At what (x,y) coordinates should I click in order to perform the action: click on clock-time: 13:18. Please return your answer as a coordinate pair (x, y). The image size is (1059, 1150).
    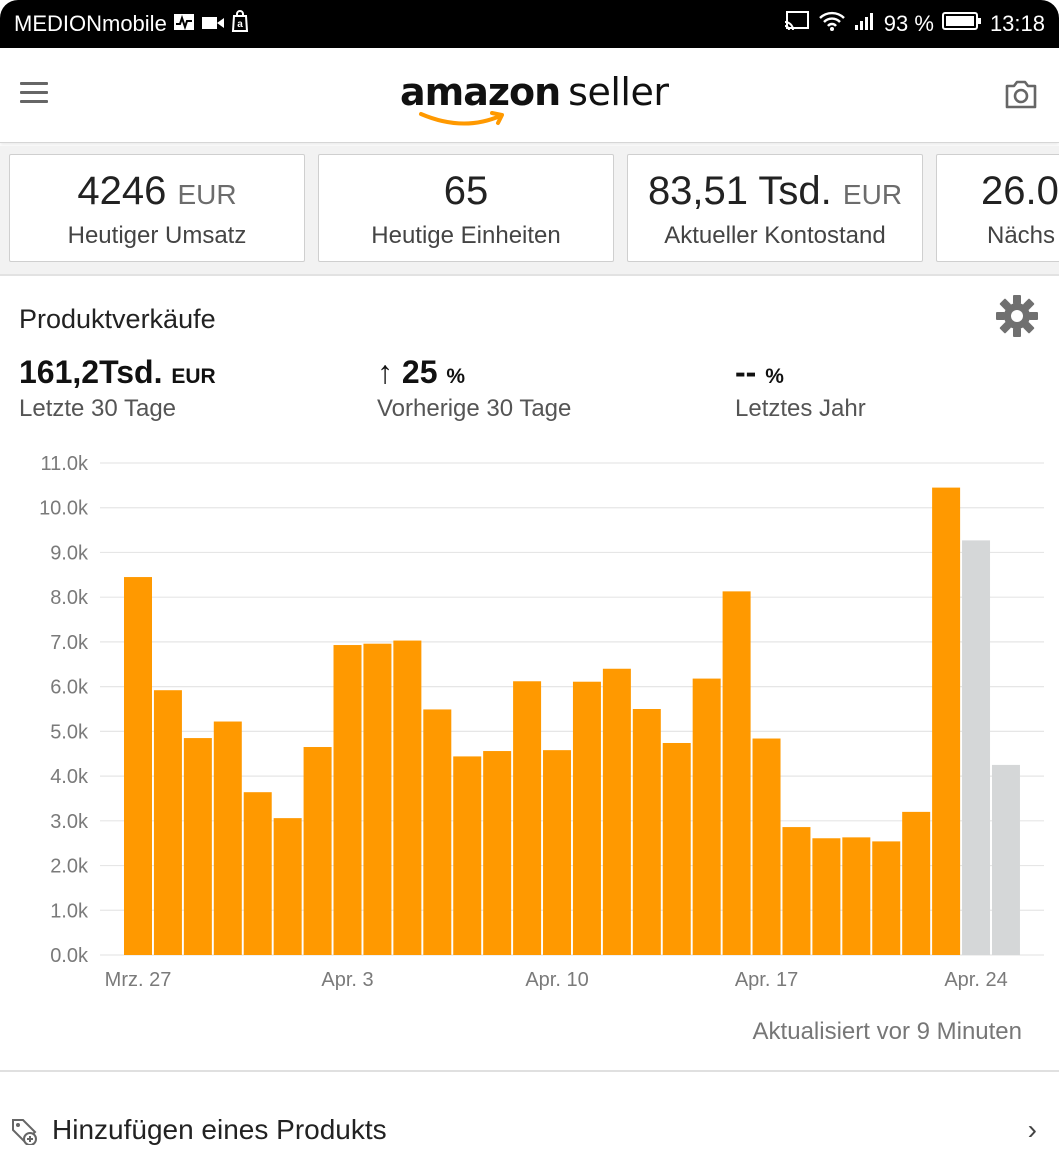
    Looking at the image, I should click on (1017, 23).